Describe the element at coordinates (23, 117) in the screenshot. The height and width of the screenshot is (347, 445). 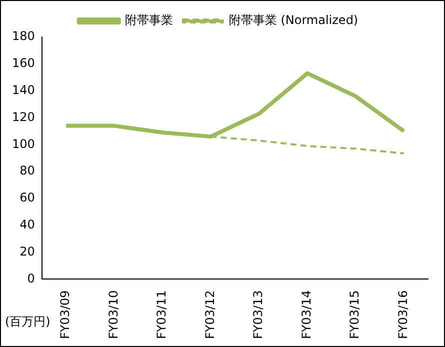
I see `y-tick-label: 120` at that location.